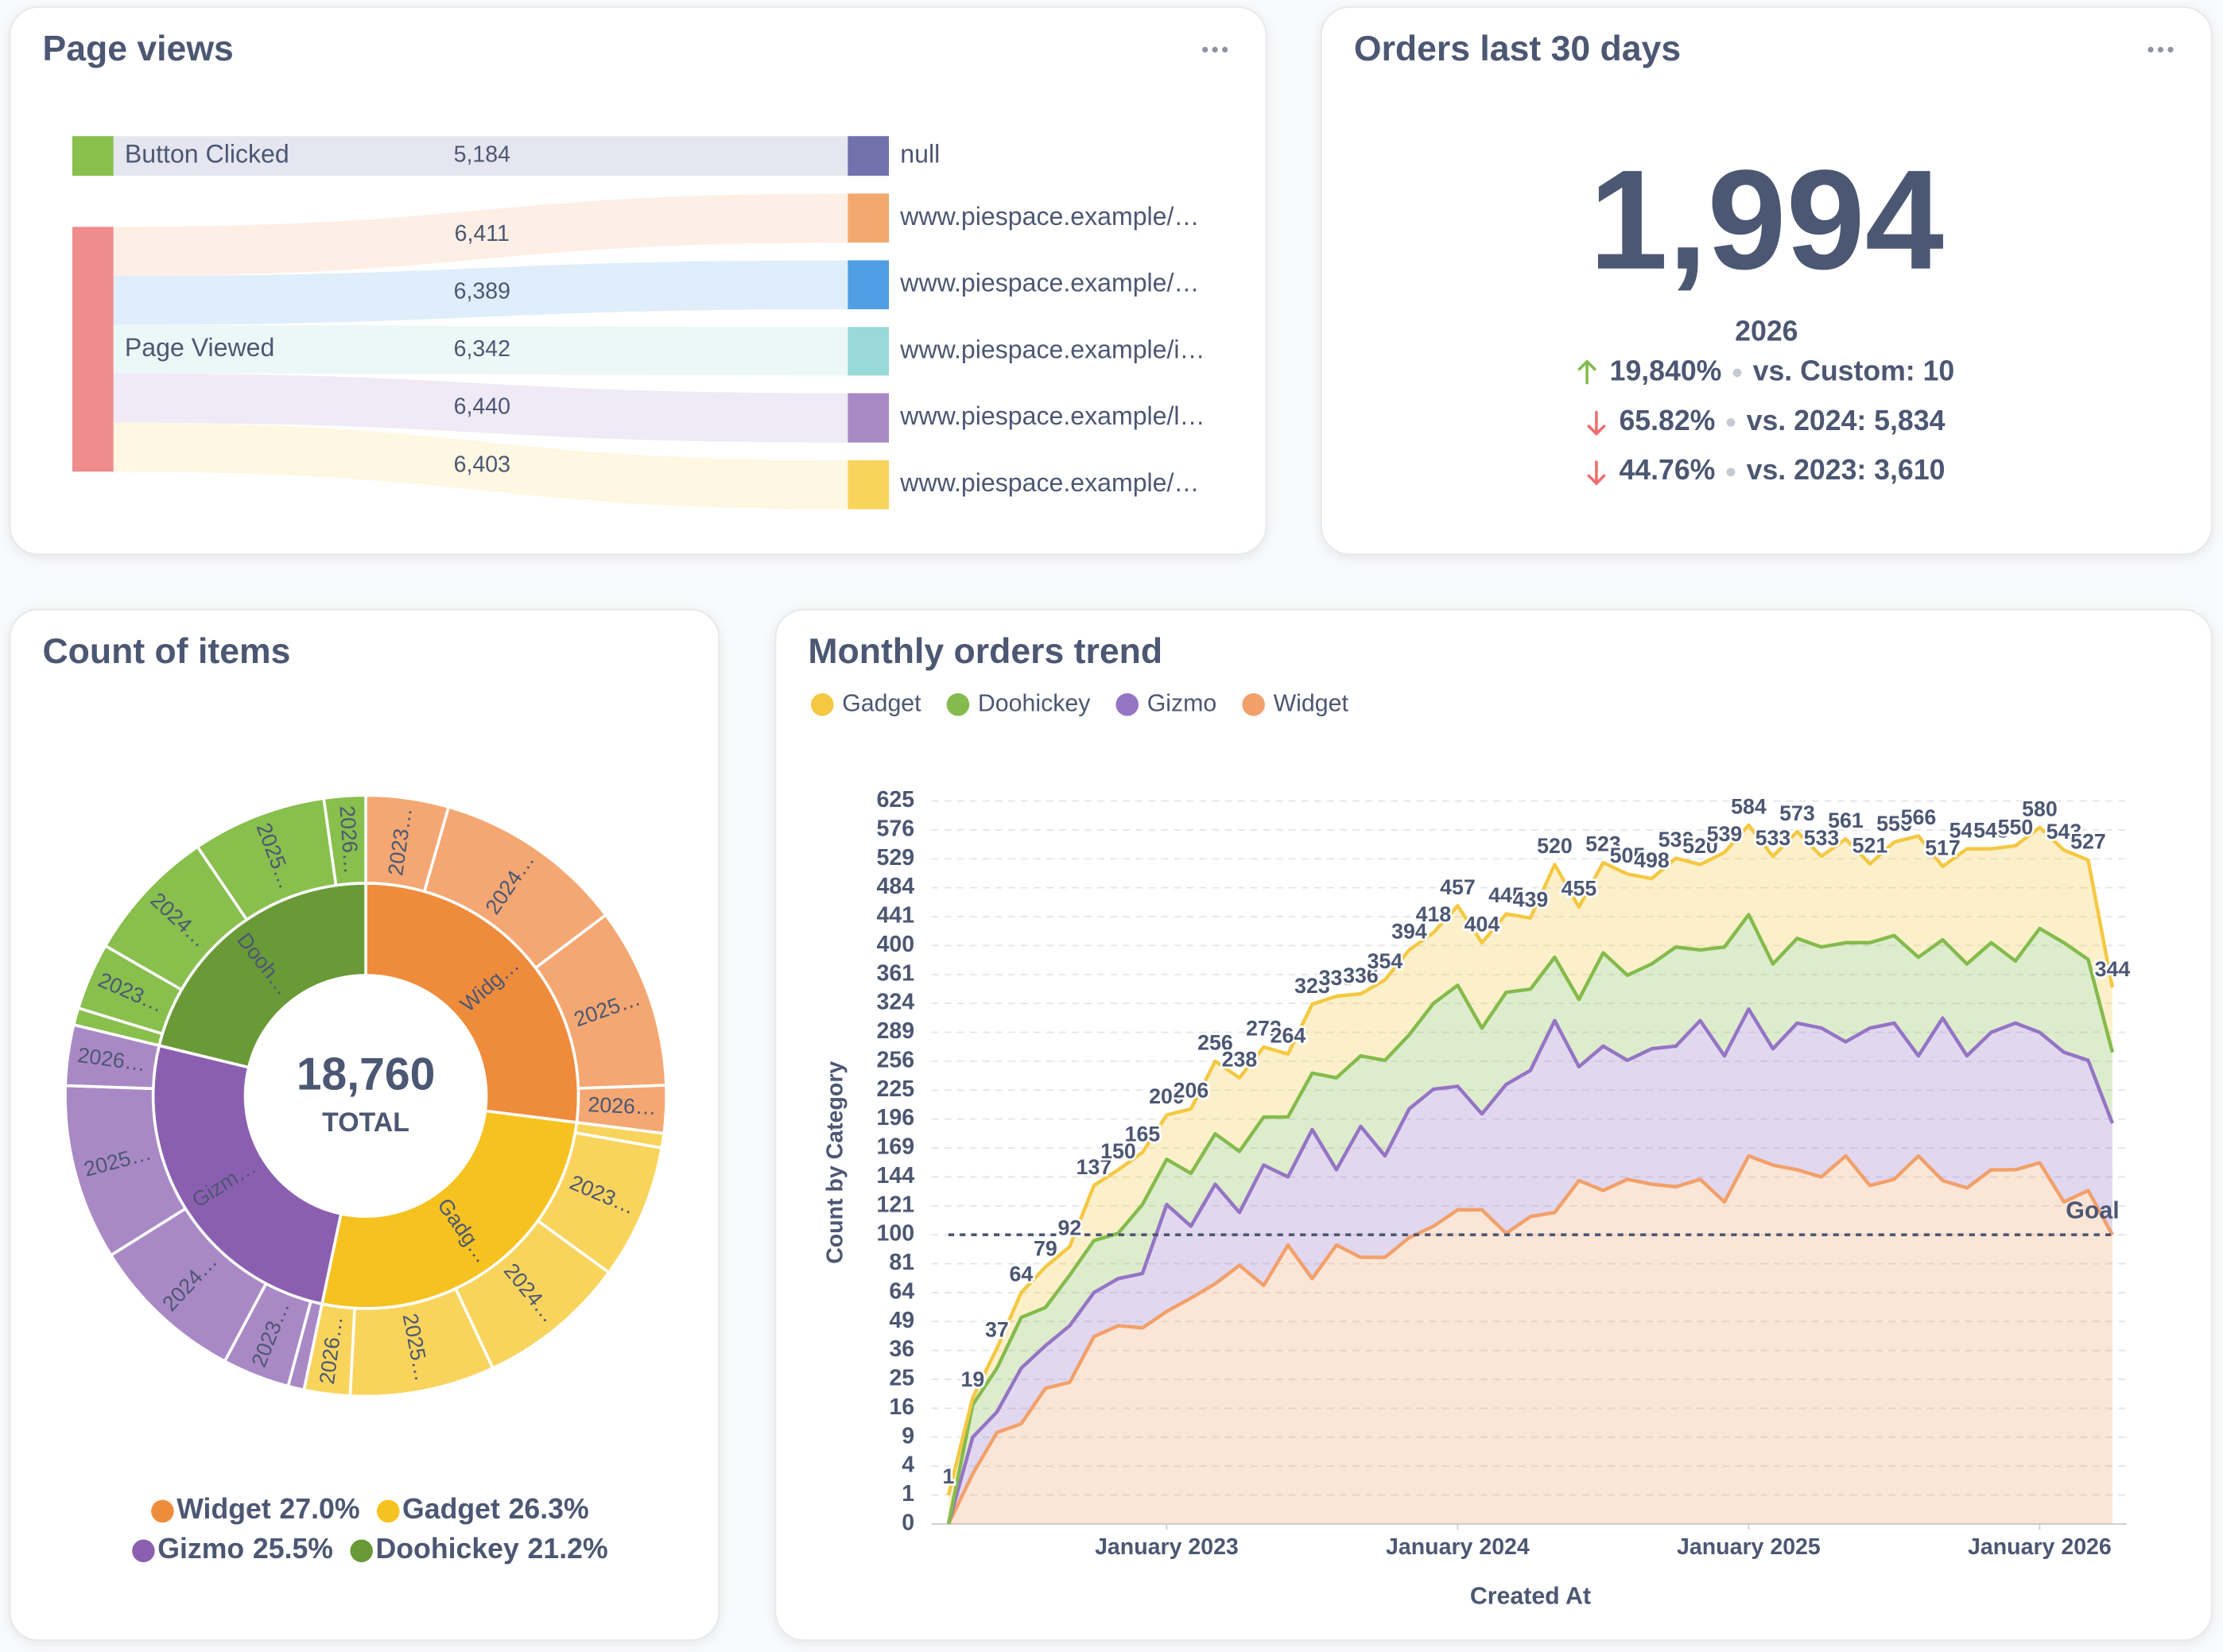  I want to click on data-label: 498, so click(1652, 860).